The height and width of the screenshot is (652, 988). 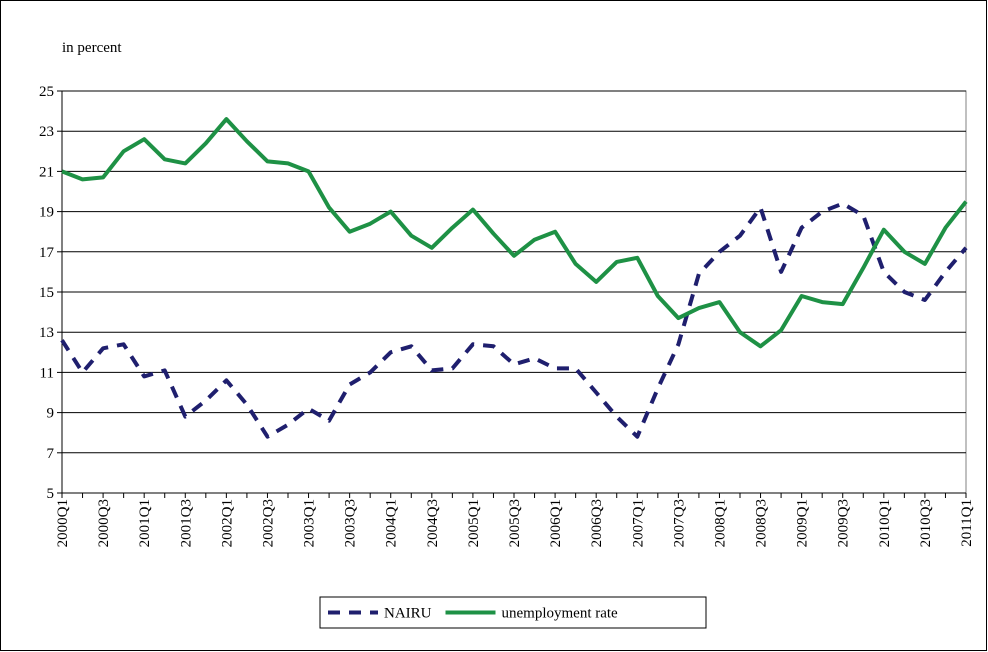 What do you see at coordinates (392, 523) in the screenshot?
I see `x-tick-label: 2004Q1` at bounding box center [392, 523].